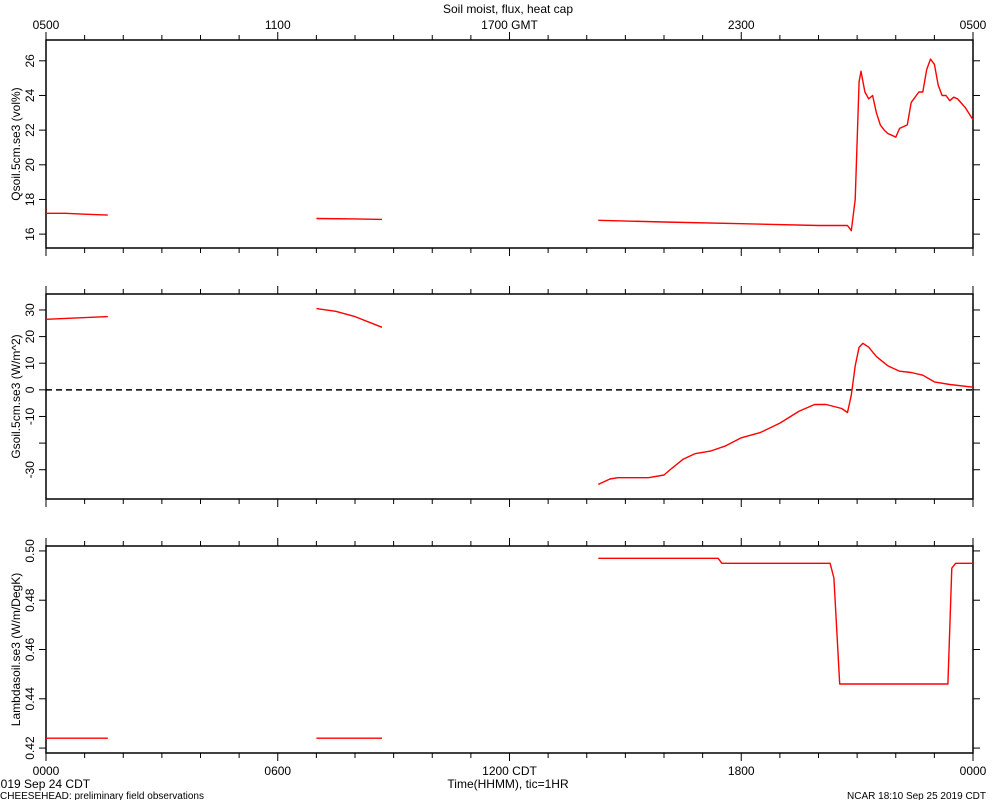 The height and width of the screenshot is (800, 1000). I want to click on y-tick-label: 16, so click(30, 234).